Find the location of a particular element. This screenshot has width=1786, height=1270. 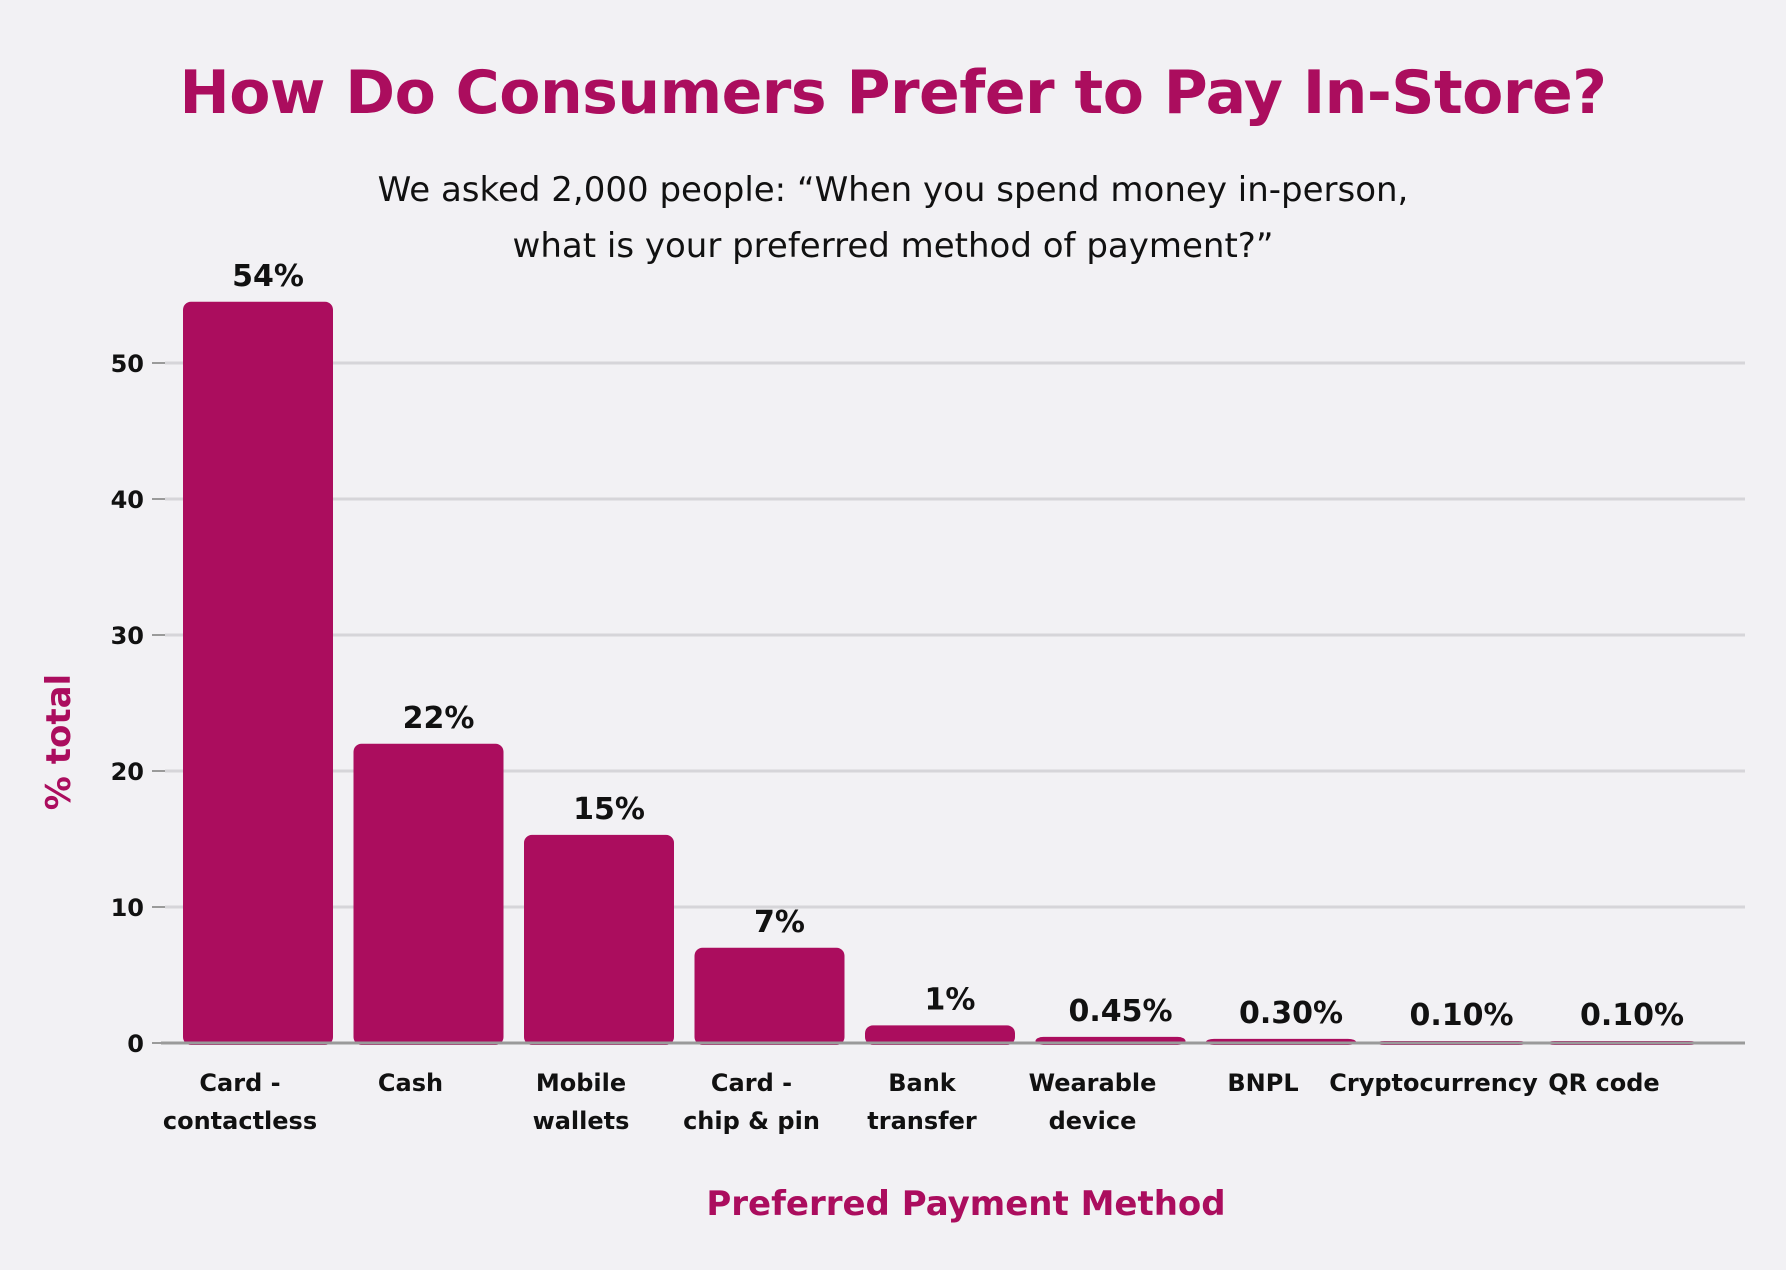

x-tick-label: Bank is located at coordinates (922, 1083).